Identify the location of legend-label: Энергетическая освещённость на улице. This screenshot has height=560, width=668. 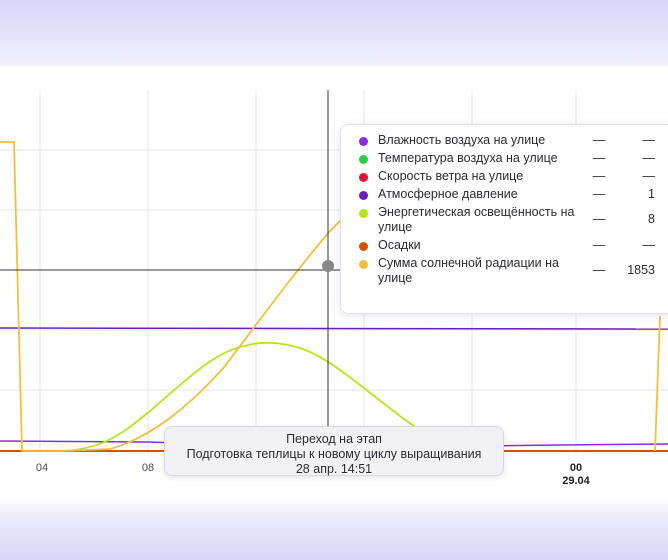
(476, 219).